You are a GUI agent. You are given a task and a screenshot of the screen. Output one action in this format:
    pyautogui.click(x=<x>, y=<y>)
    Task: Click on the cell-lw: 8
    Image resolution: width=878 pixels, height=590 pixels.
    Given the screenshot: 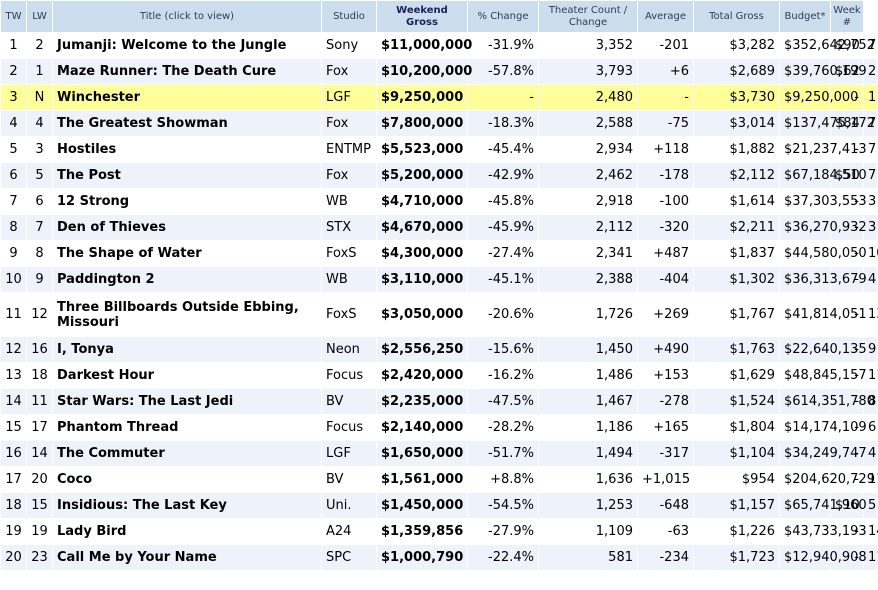 What is the action you would take?
    pyautogui.click(x=39, y=253)
    